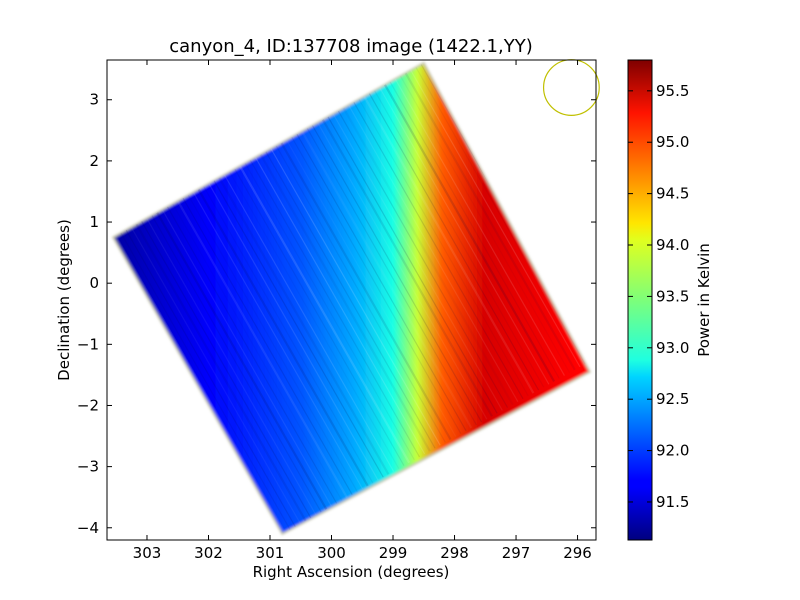 The height and width of the screenshot is (600, 800). What do you see at coordinates (672, 502) in the screenshot?
I see `colorbar-tick-label: 91.5` at bounding box center [672, 502].